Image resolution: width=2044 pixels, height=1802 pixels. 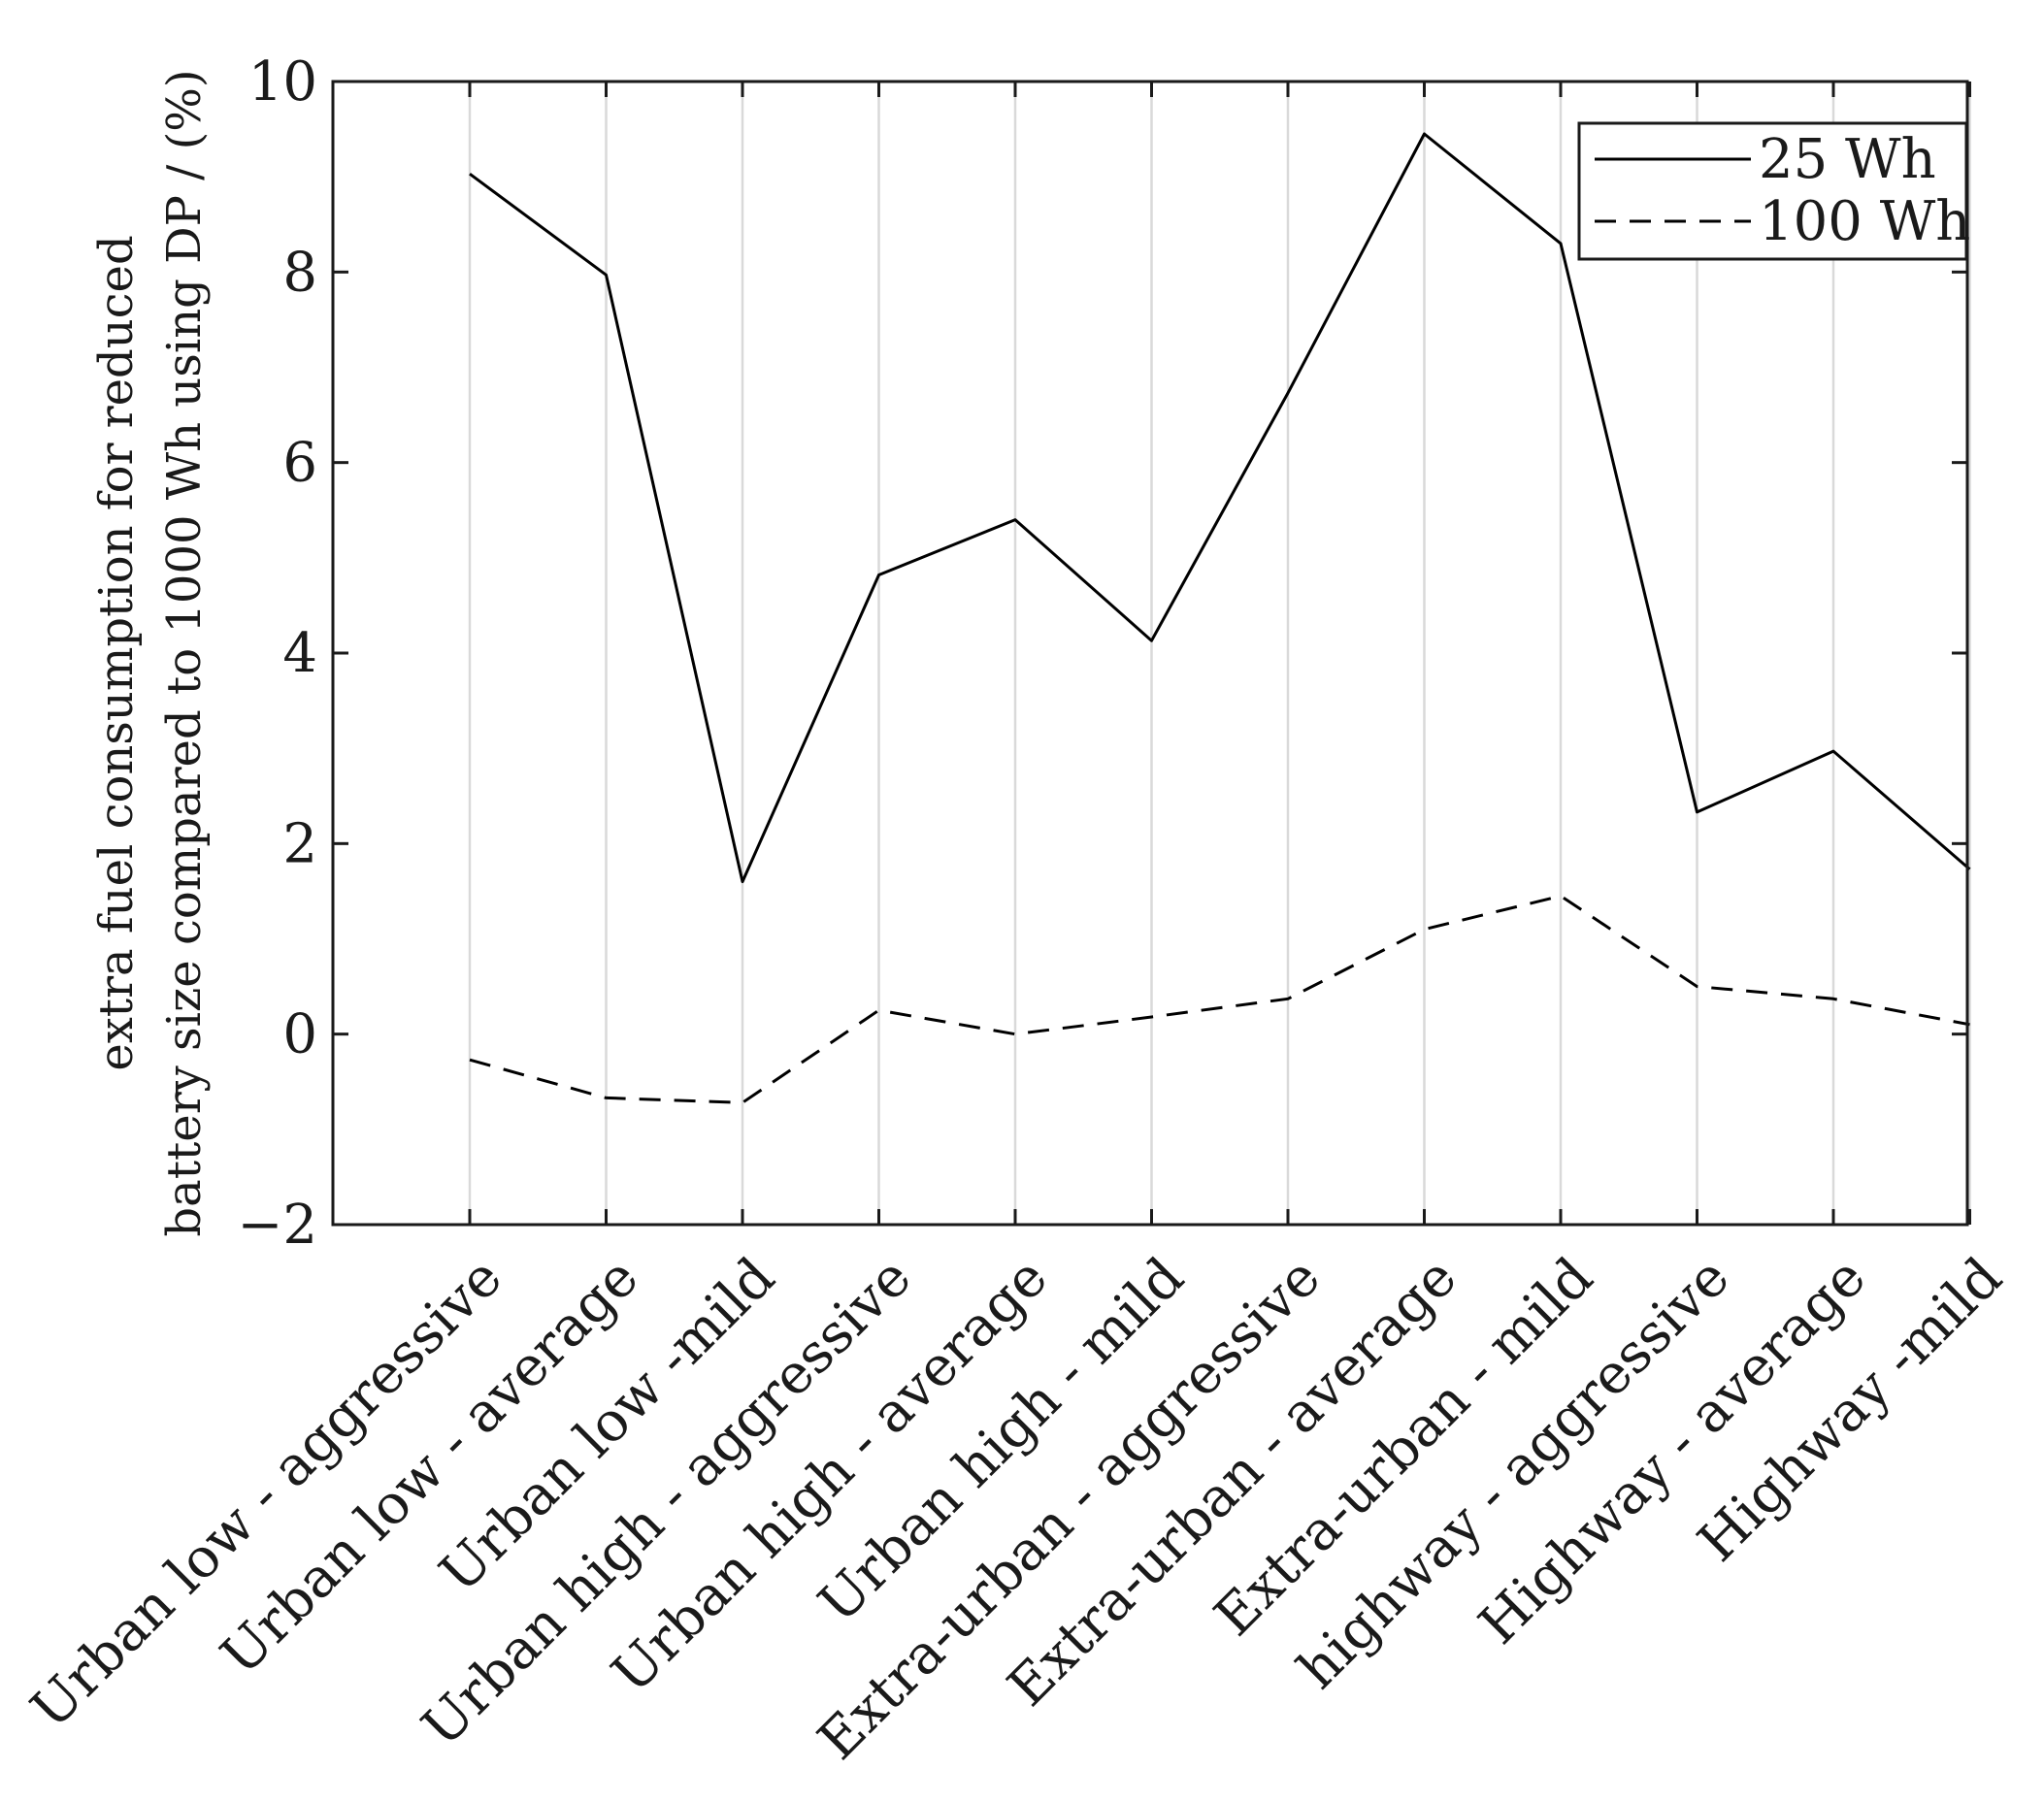 I want to click on legend: 25 Wh 100 Wh, so click(x=1773, y=191).